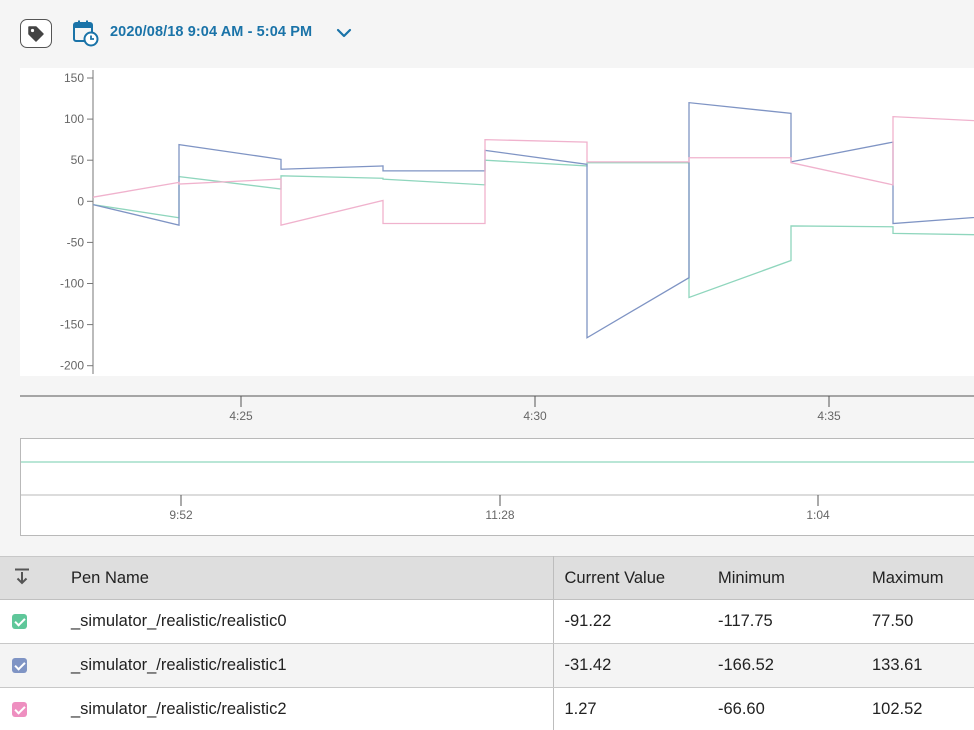  Describe the element at coordinates (535, 416) in the screenshot. I see `x-tick-label: 4:30` at that location.